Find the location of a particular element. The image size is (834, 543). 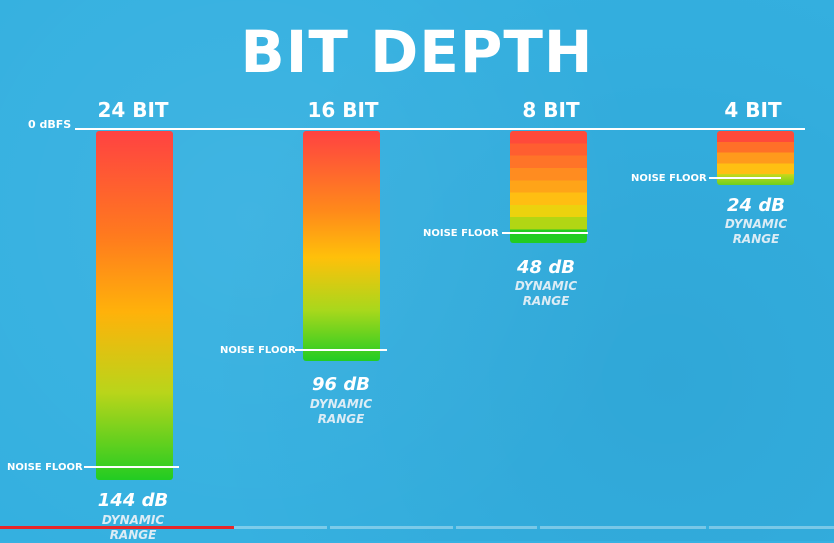

noise-floor-label-16: NOISE FLOOR is located at coordinates (258, 350).